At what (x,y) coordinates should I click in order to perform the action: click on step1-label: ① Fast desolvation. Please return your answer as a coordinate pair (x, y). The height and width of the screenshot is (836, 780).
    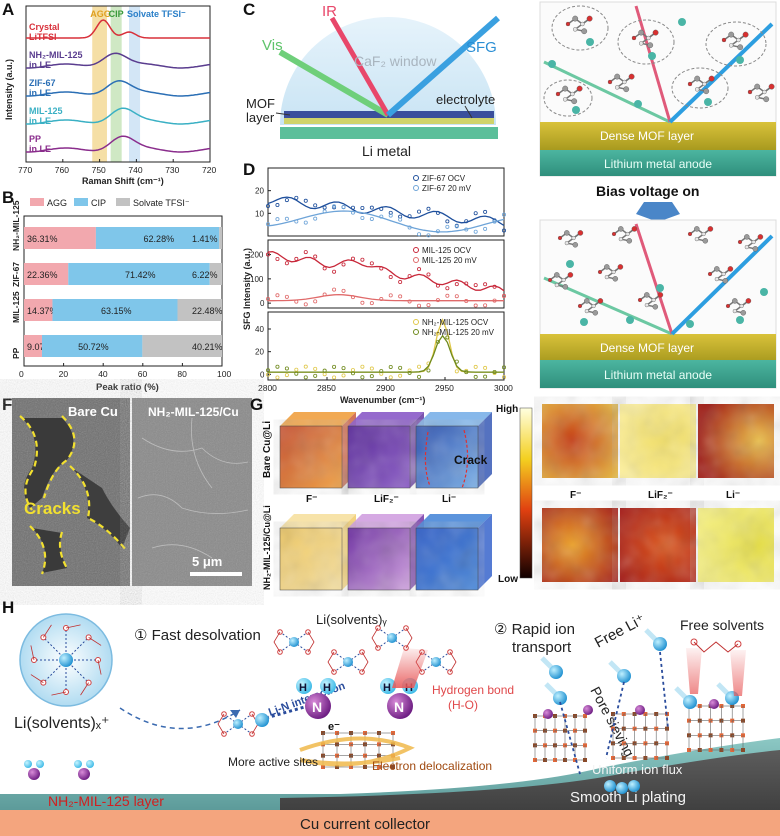
    Looking at the image, I should click on (197, 635).